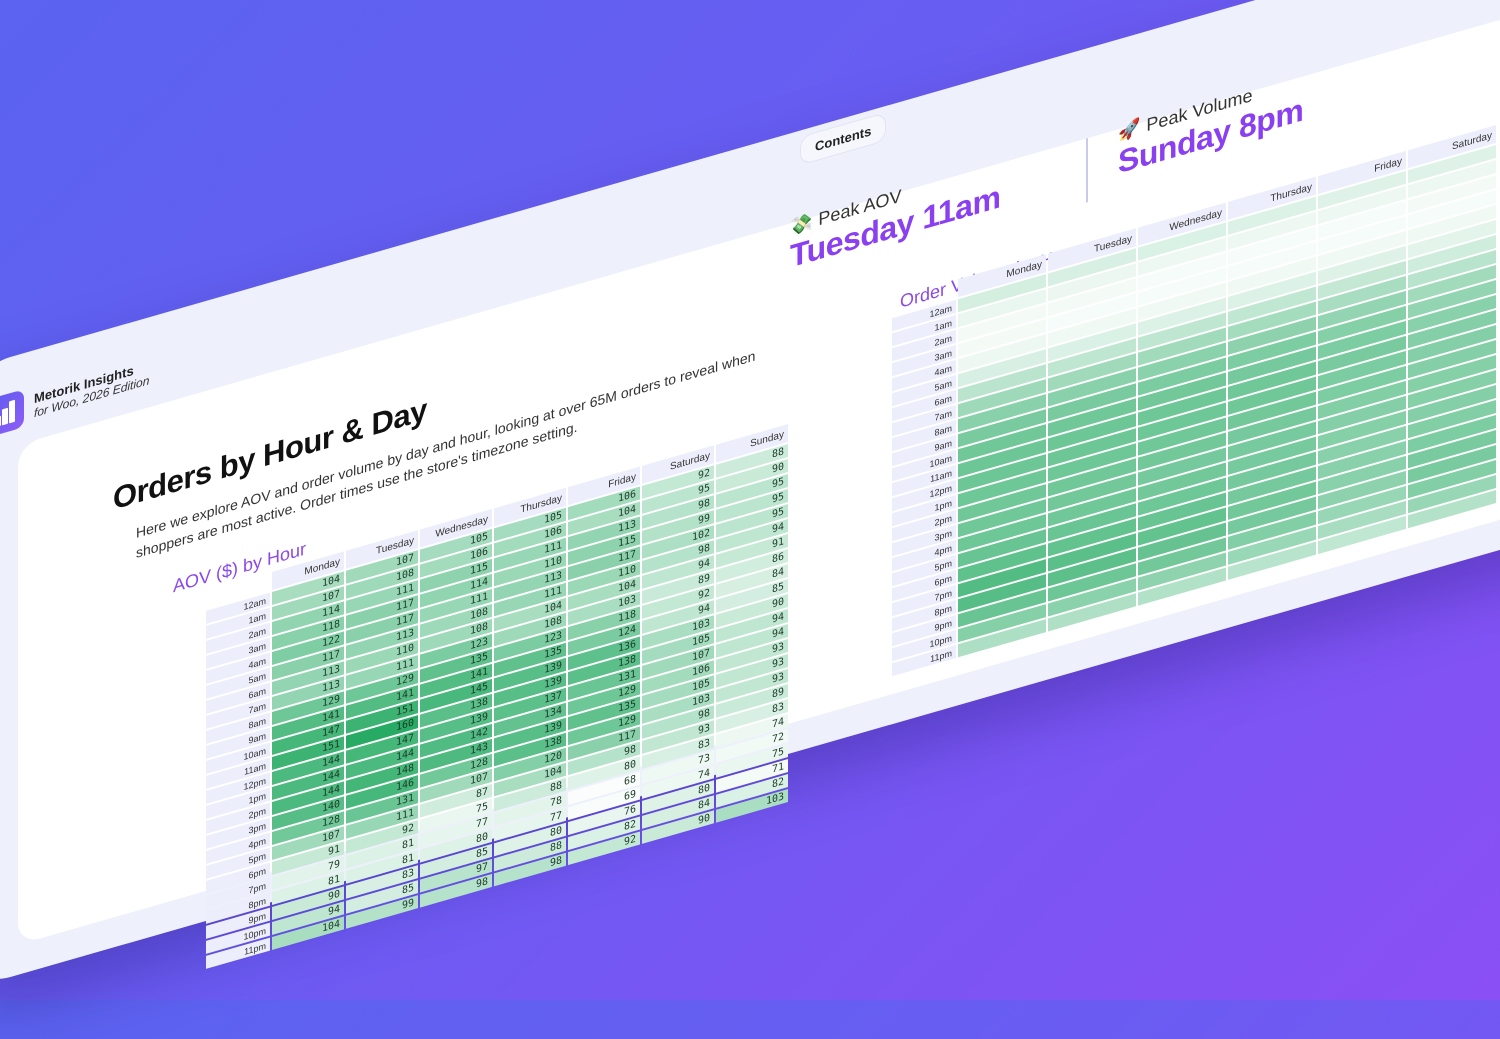  Describe the element at coordinates (1087, 170) in the screenshot. I see `stat-divider` at that location.